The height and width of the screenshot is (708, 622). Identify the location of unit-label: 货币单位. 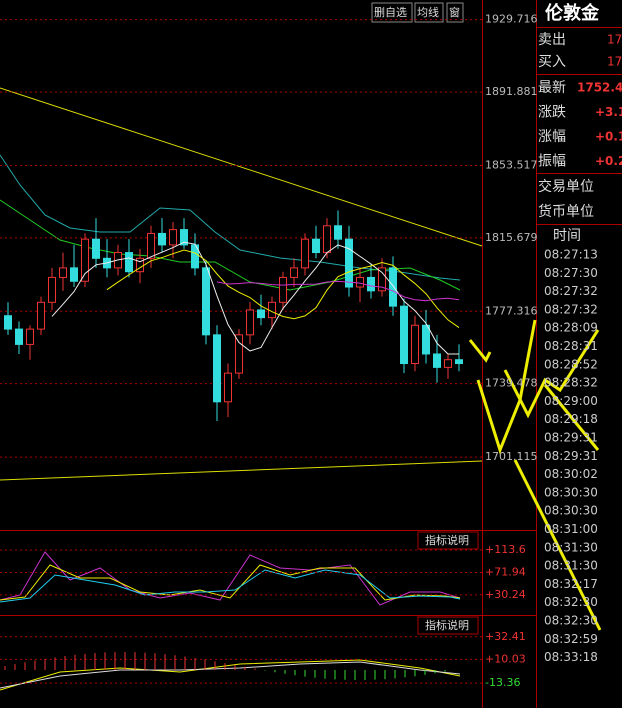
(566, 211).